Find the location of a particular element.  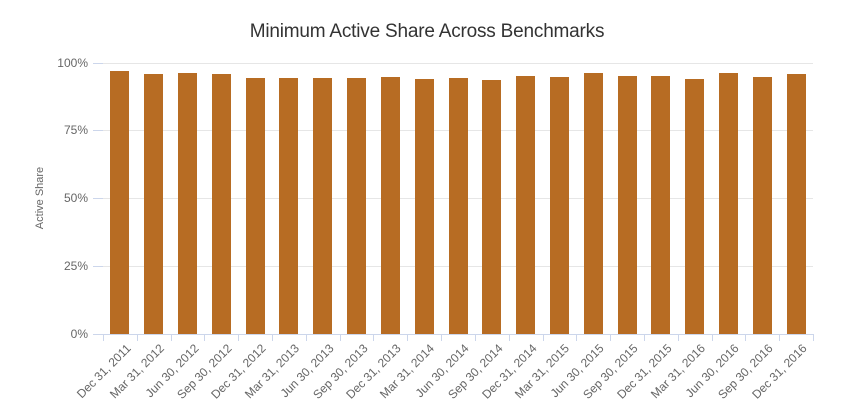

y-axis-label: 100% is located at coordinates (72, 63).